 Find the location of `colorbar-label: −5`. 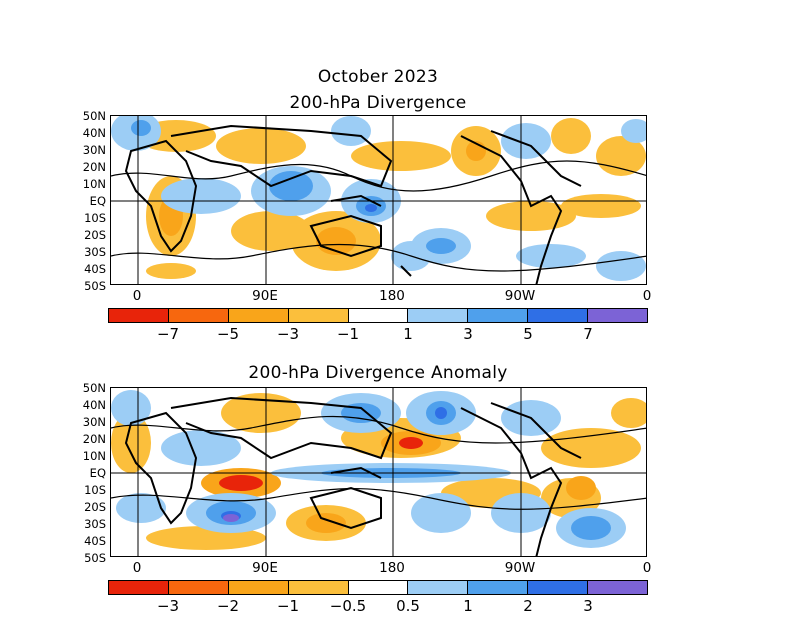

colorbar-label: −5 is located at coordinates (228, 334).